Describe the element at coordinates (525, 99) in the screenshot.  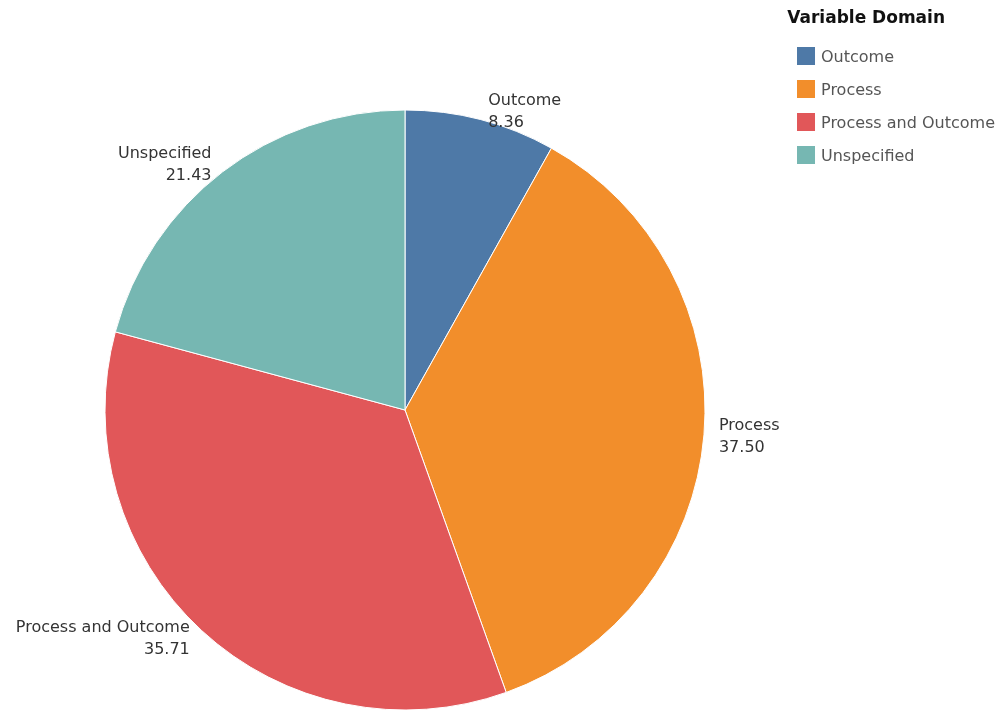
I see `slice-label: Outcome` at that location.